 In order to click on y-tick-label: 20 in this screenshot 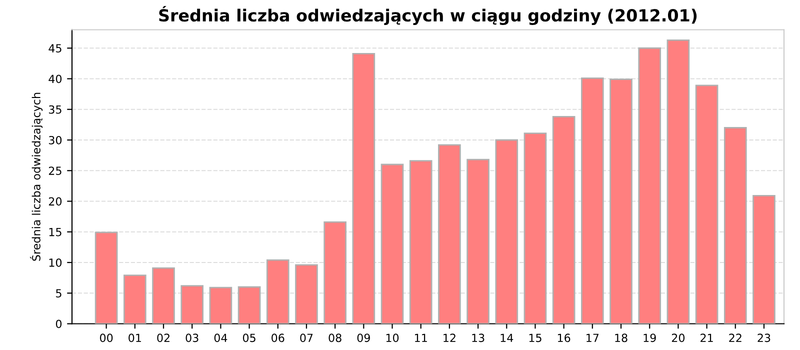, I will do `click(55, 201)`.